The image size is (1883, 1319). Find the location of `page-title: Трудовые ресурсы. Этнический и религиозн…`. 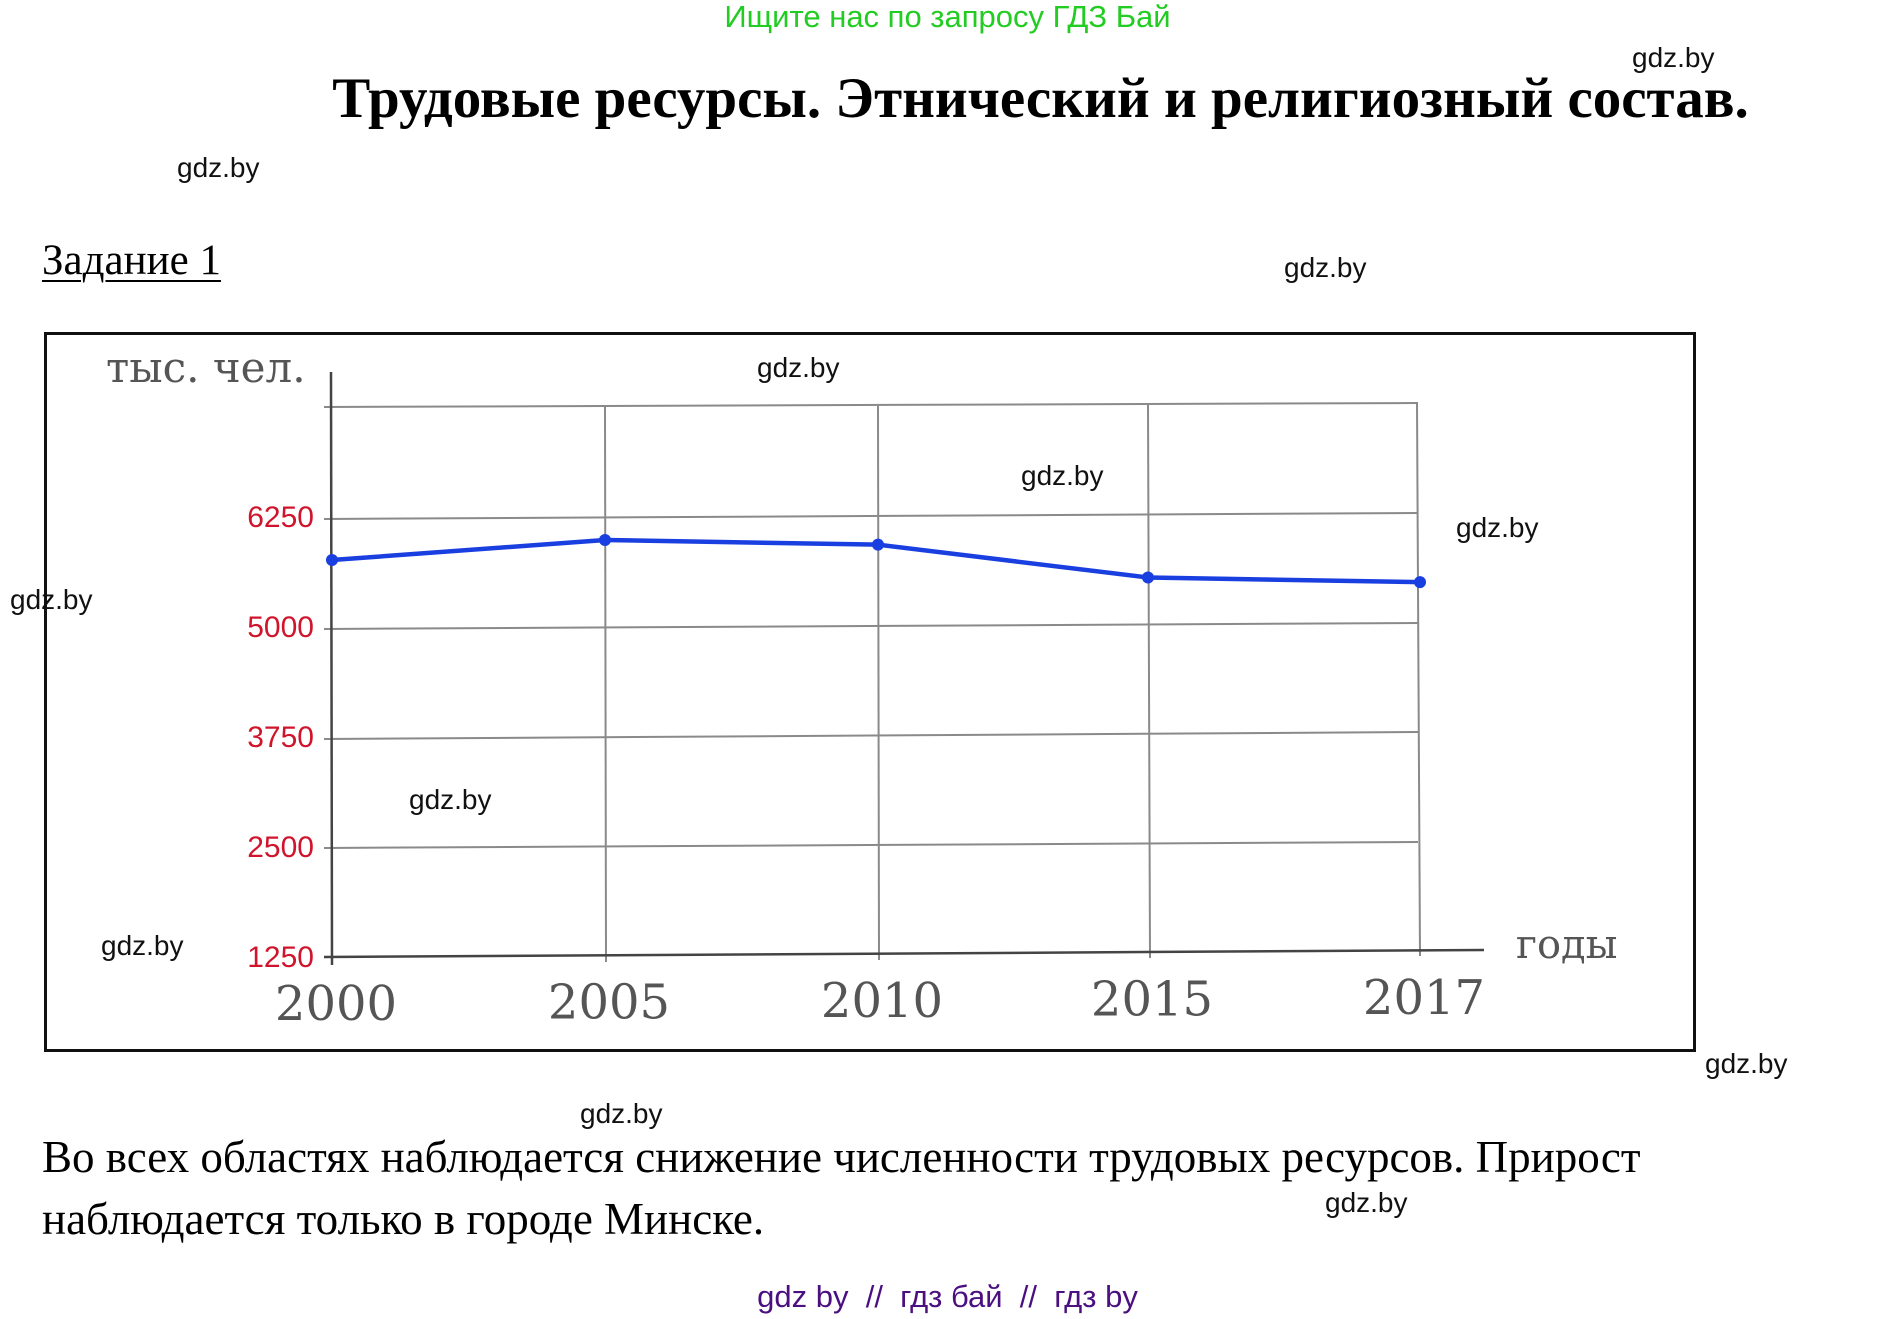

page-title: Трудовые ресурсы. Этнический и религиозн… is located at coordinates (1040, 98).